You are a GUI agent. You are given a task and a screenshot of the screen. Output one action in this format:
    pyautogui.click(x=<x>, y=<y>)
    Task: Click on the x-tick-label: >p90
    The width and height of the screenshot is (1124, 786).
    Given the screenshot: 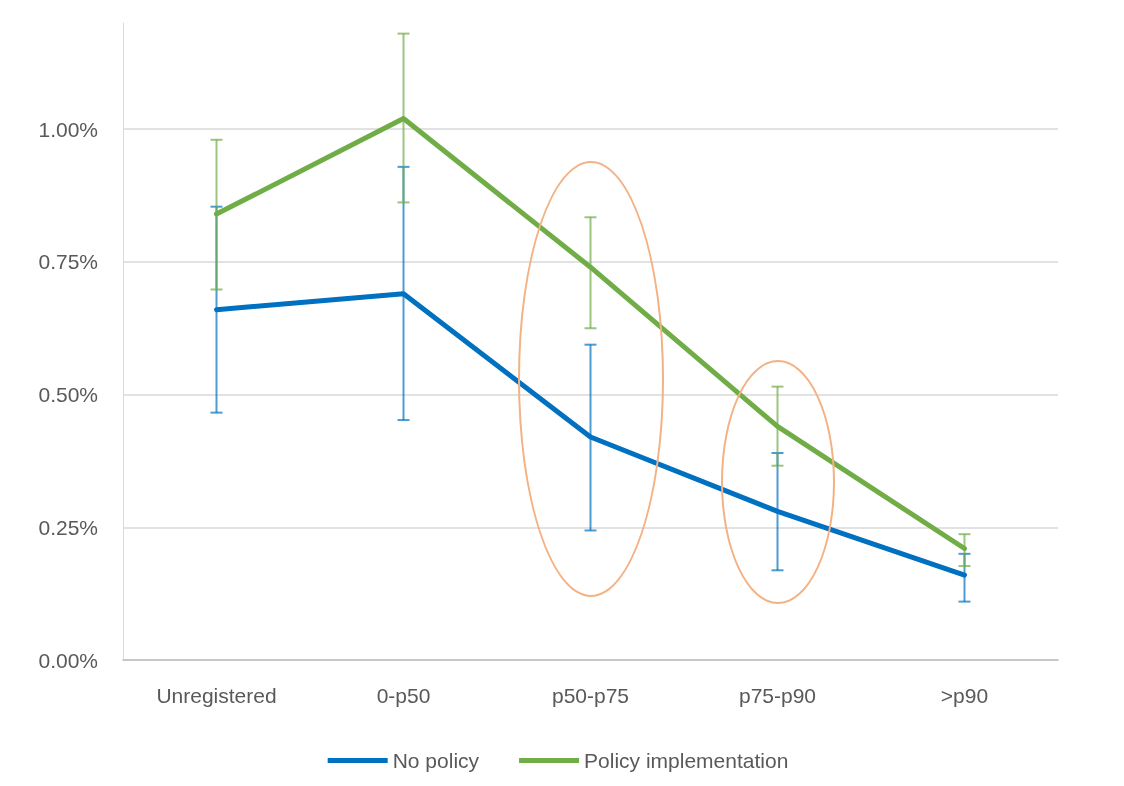 What is the action you would take?
    pyautogui.click(x=964, y=695)
    